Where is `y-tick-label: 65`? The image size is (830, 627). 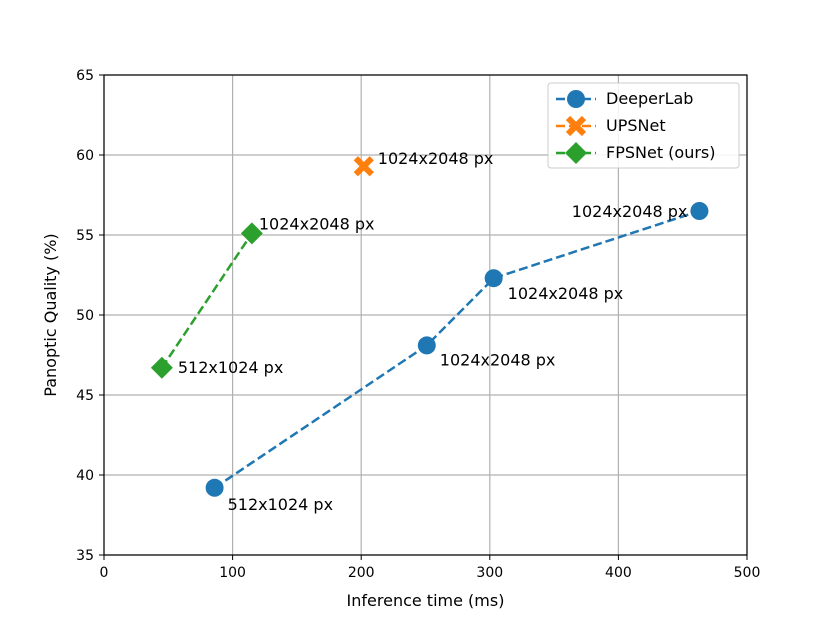 y-tick-label: 65 is located at coordinates (85, 76).